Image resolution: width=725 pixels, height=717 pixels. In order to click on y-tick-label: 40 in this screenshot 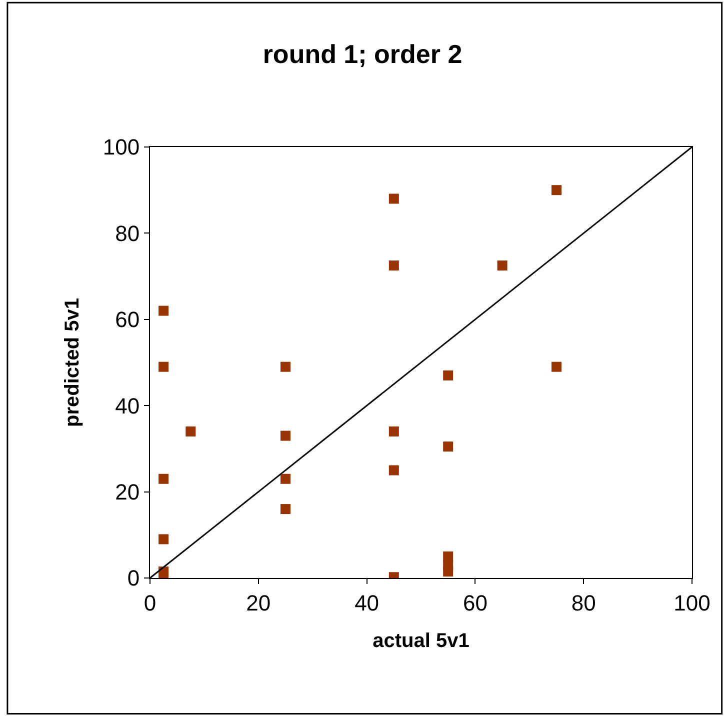, I will do `click(127, 405)`.